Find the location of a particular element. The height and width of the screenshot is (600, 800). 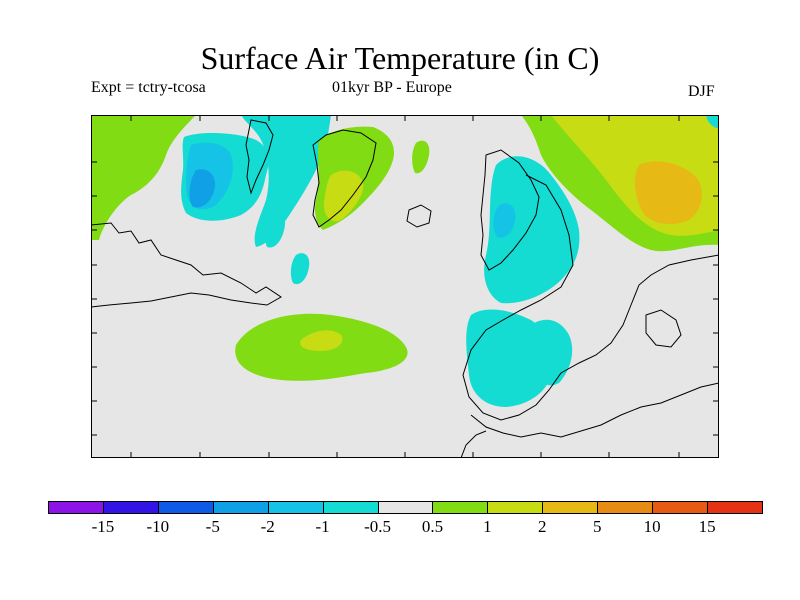

anomaly-region-russia-orange is located at coordinates (668, 193).